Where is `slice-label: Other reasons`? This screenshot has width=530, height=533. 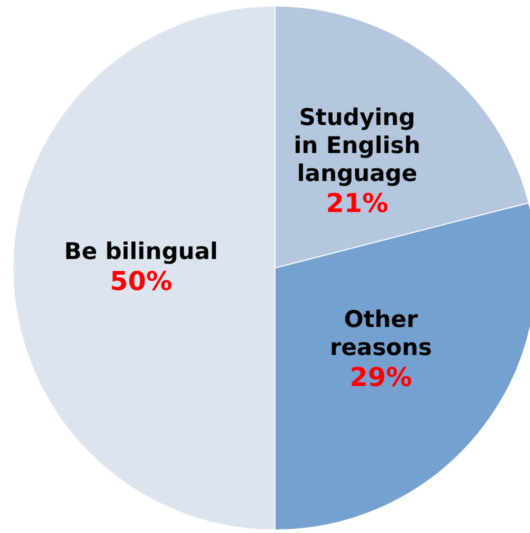 slice-label: Other reasons is located at coordinates (381, 334).